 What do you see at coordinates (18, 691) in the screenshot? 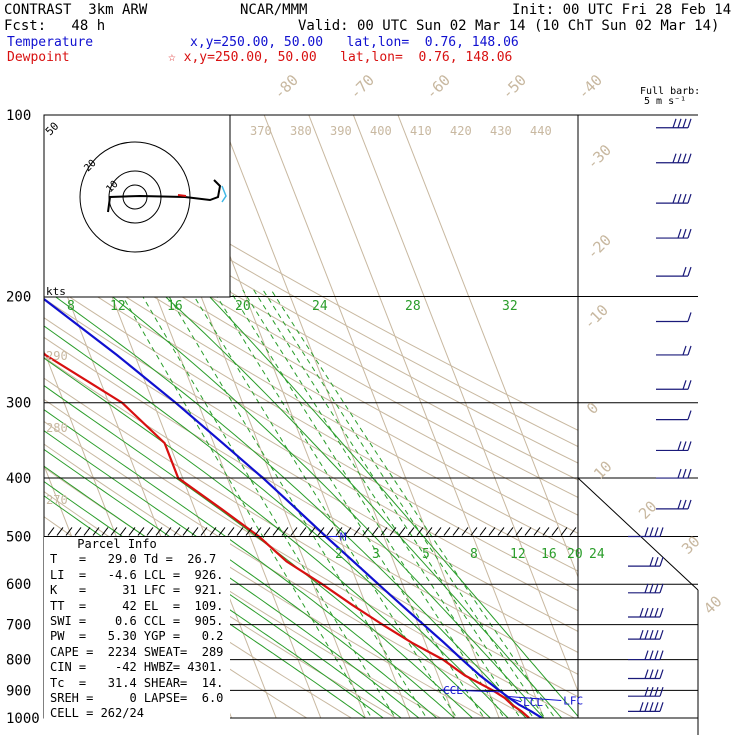
I see `pressure-tick-label: 900` at bounding box center [18, 691].